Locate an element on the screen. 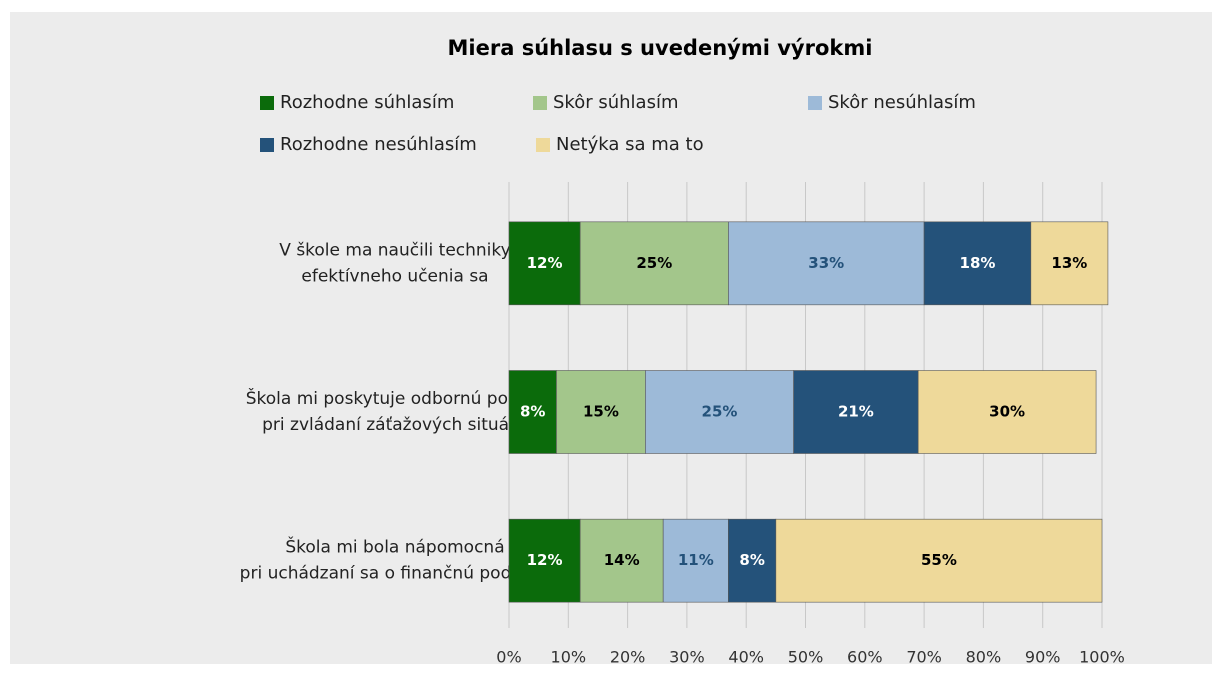 The image size is (1223, 675). data-label: 21% is located at coordinates (856, 412).